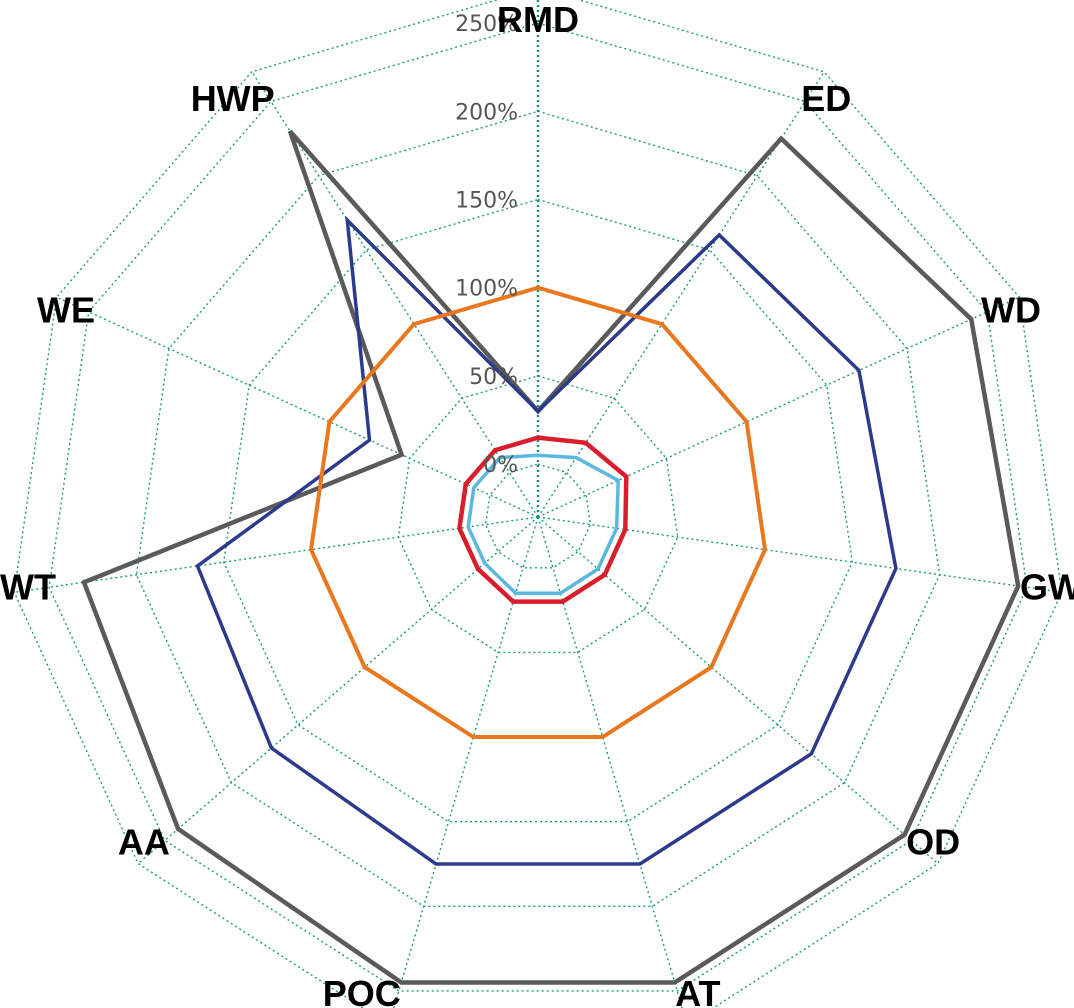  What do you see at coordinates (362, 990) in the screenshot?
I see `axis-label-poc: POC` at bounding box center [362, 990].